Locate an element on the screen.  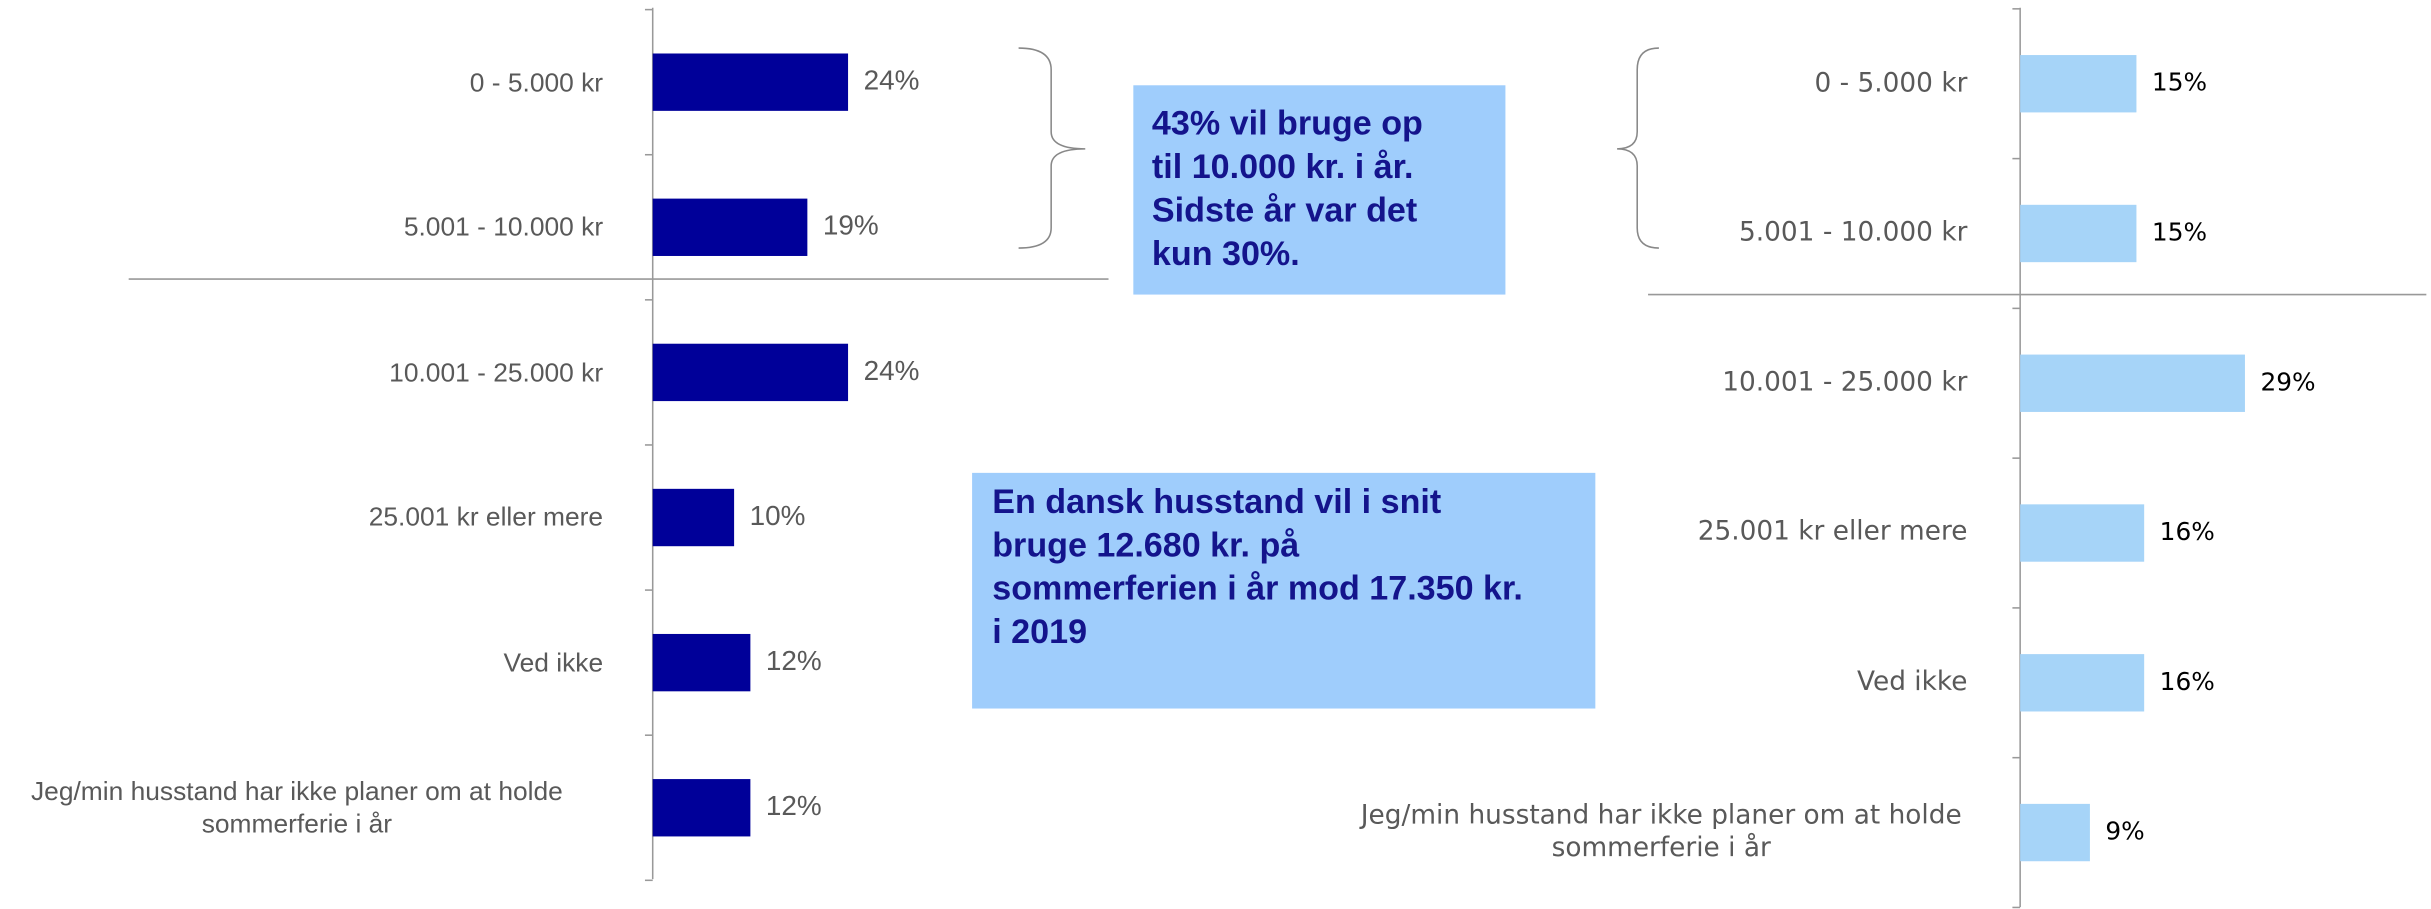
annotation-text: til 10.000 kr. i år. is located at coordinates (1283, 167).